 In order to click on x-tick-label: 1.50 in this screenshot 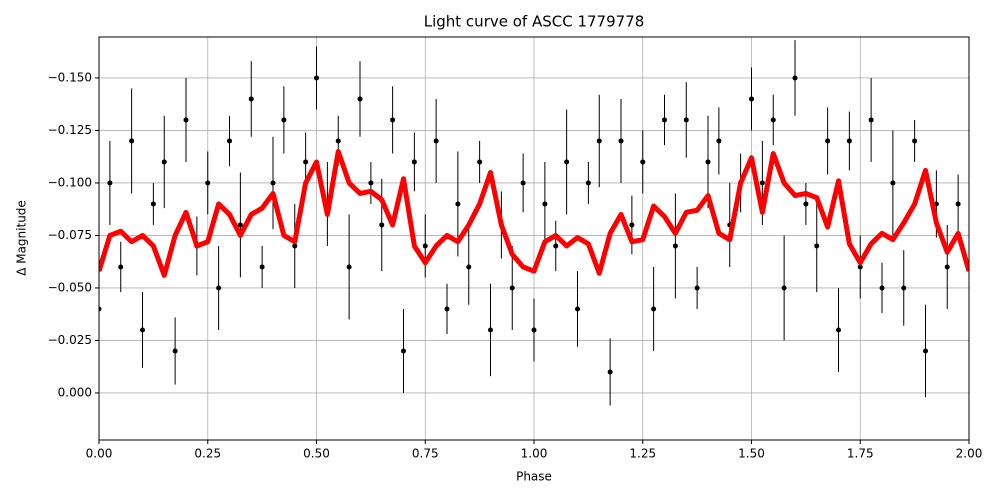, I will do `click(751, 454)`.